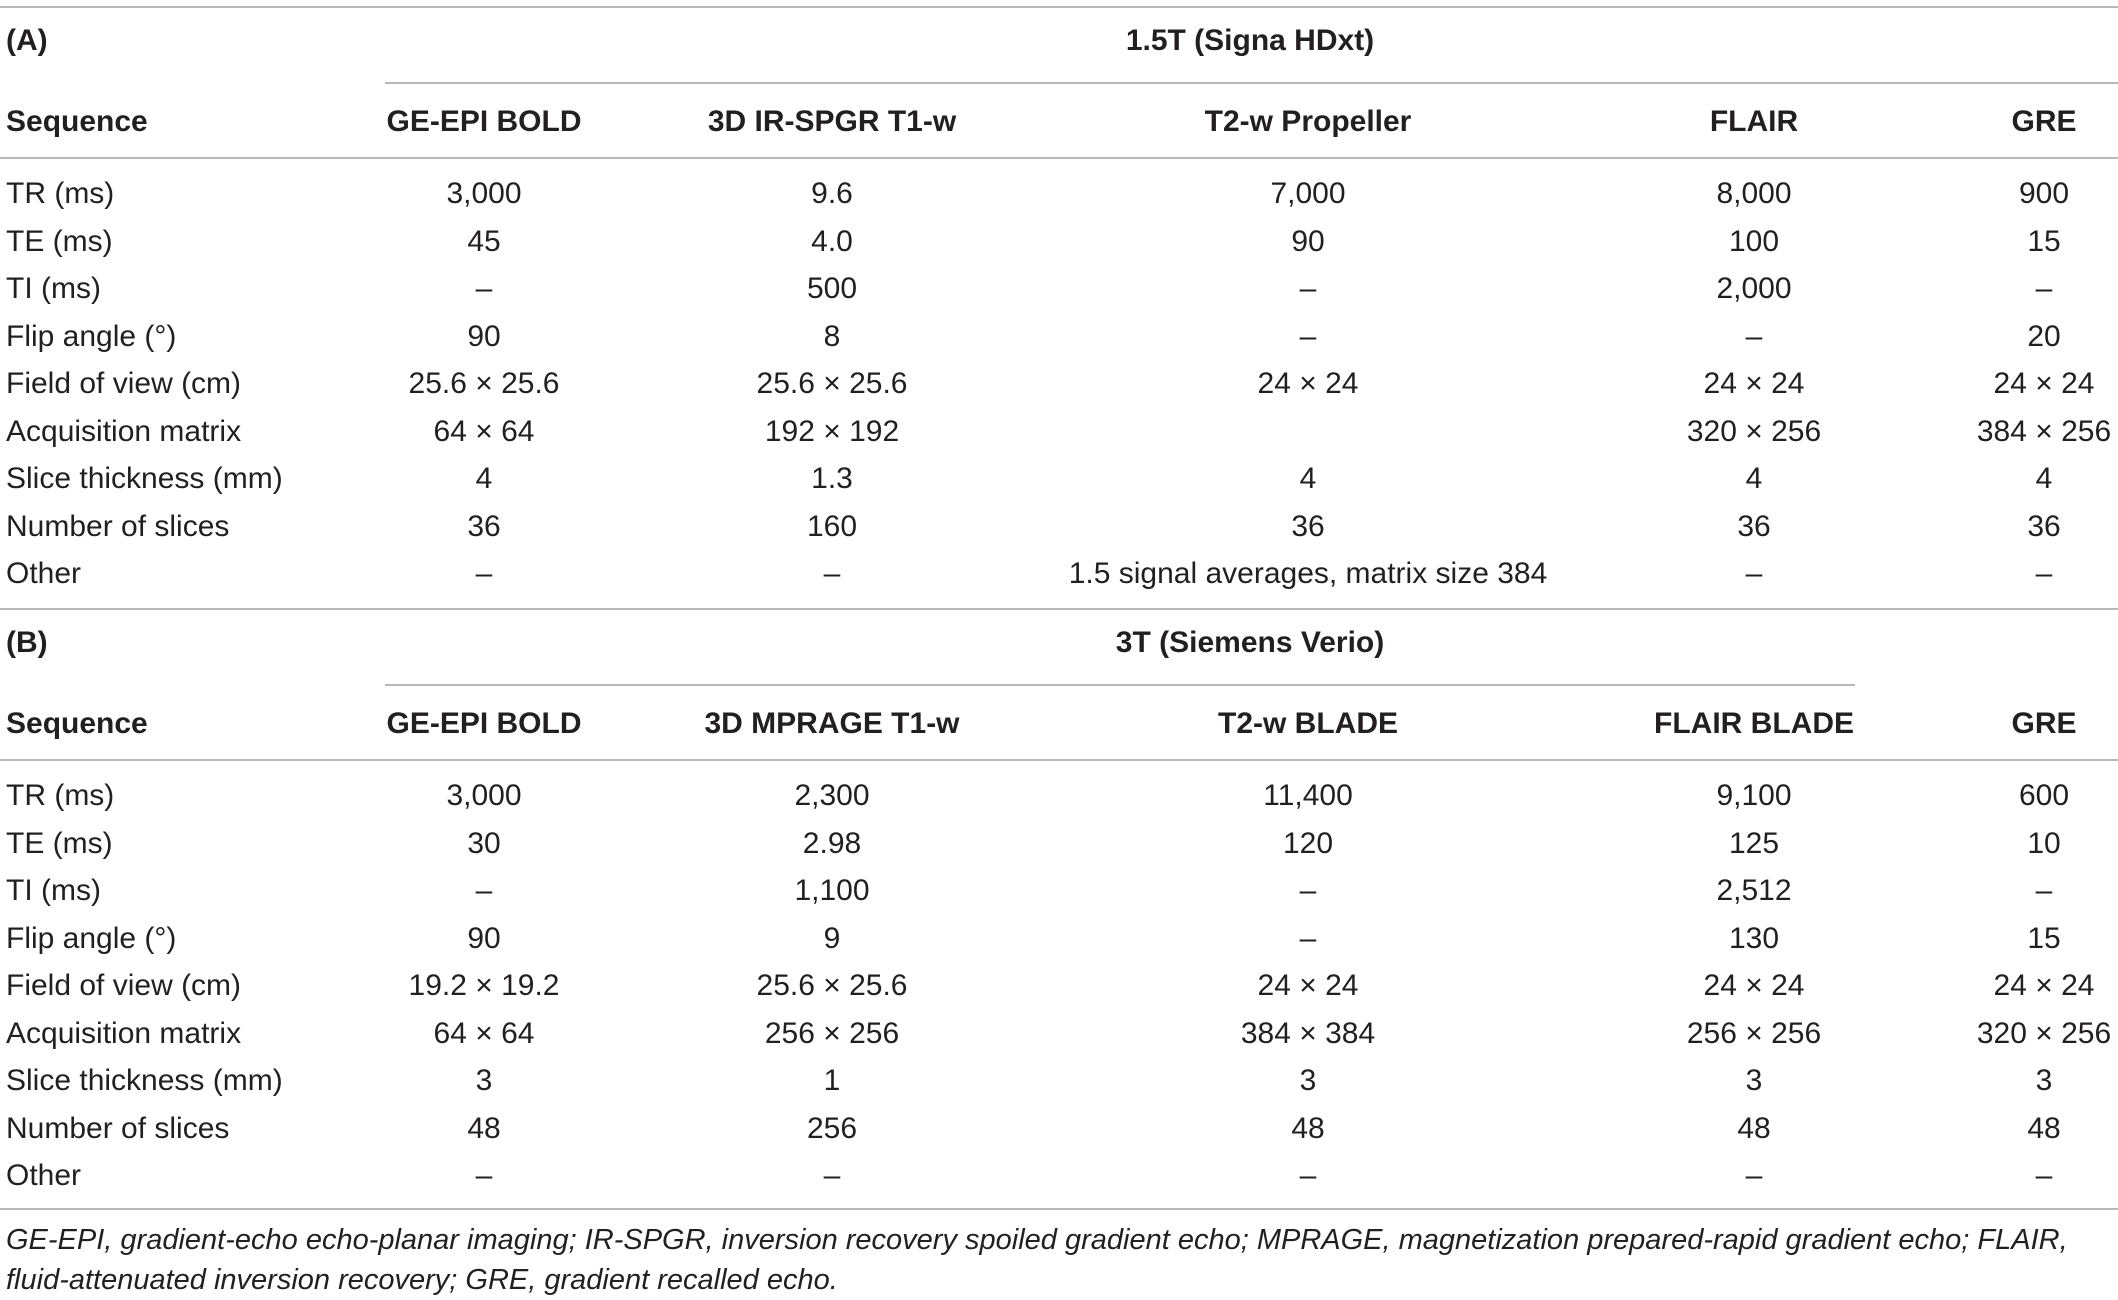  I want to click on parameter-value: 256 × 256, so click(1754, 1033).